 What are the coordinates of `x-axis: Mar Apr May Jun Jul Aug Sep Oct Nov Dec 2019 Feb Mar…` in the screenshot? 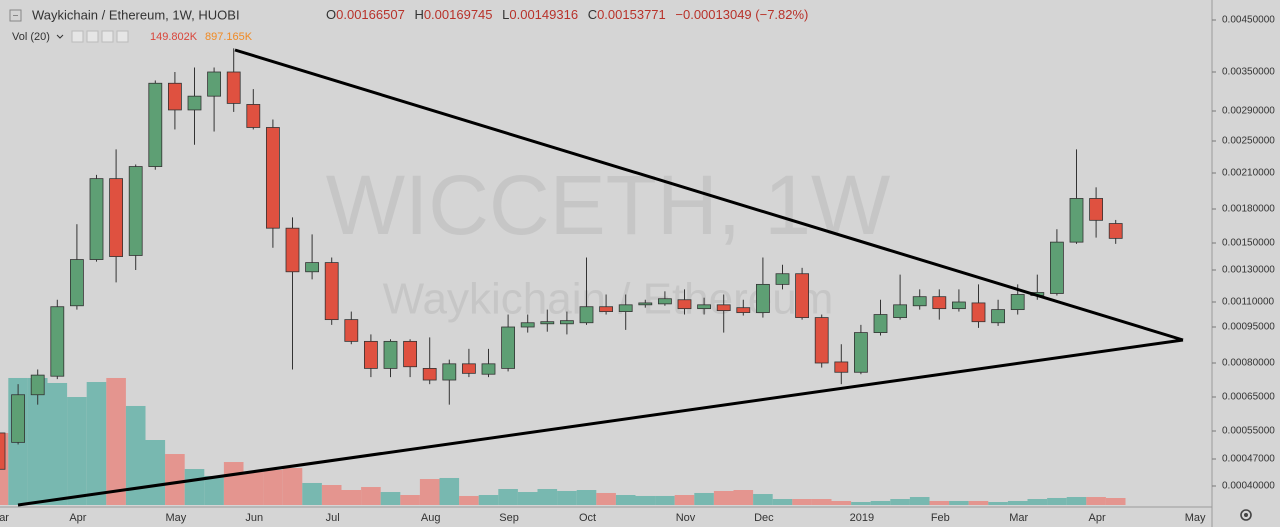 It's located at (603, 518).